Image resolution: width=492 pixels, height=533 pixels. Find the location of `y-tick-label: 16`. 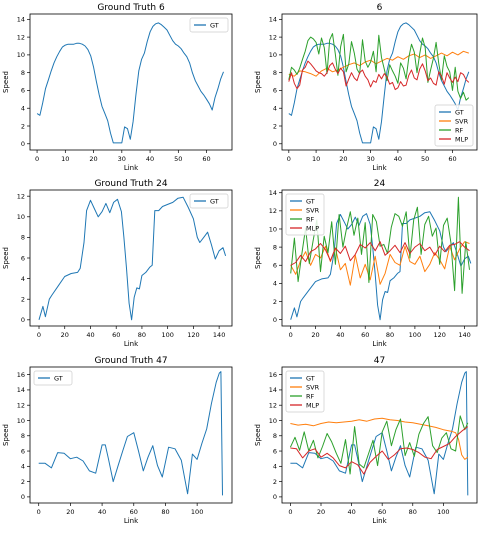

y-tick-label: 16 is located at coordinates (273, 375).